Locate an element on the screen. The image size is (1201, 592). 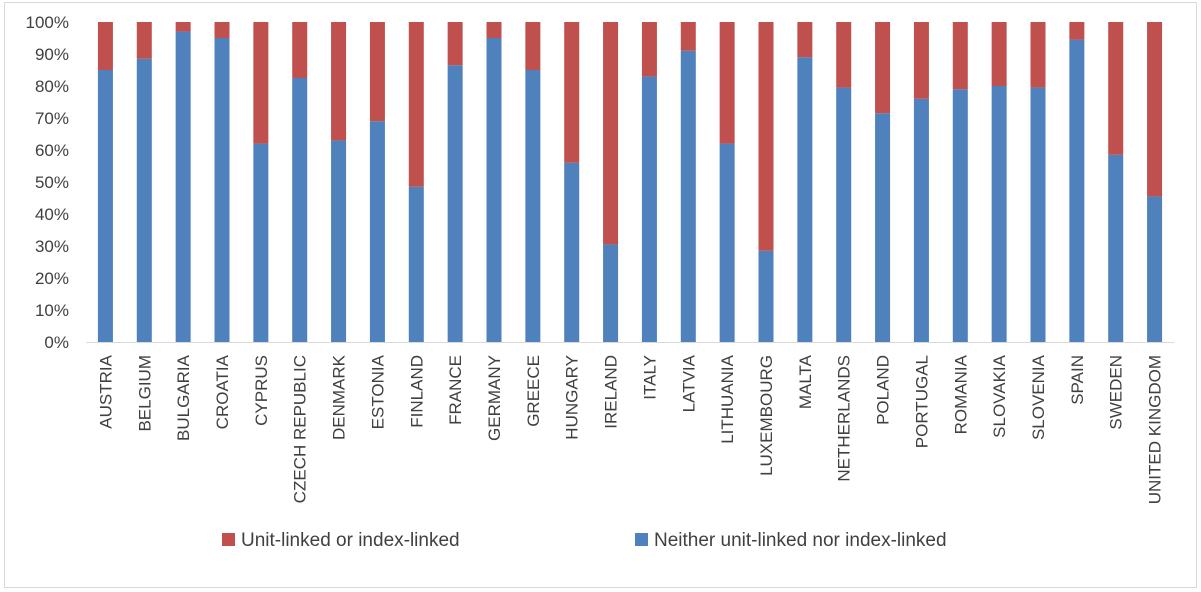
x-tick-label: GREECE is located at coordinates (533, 391).